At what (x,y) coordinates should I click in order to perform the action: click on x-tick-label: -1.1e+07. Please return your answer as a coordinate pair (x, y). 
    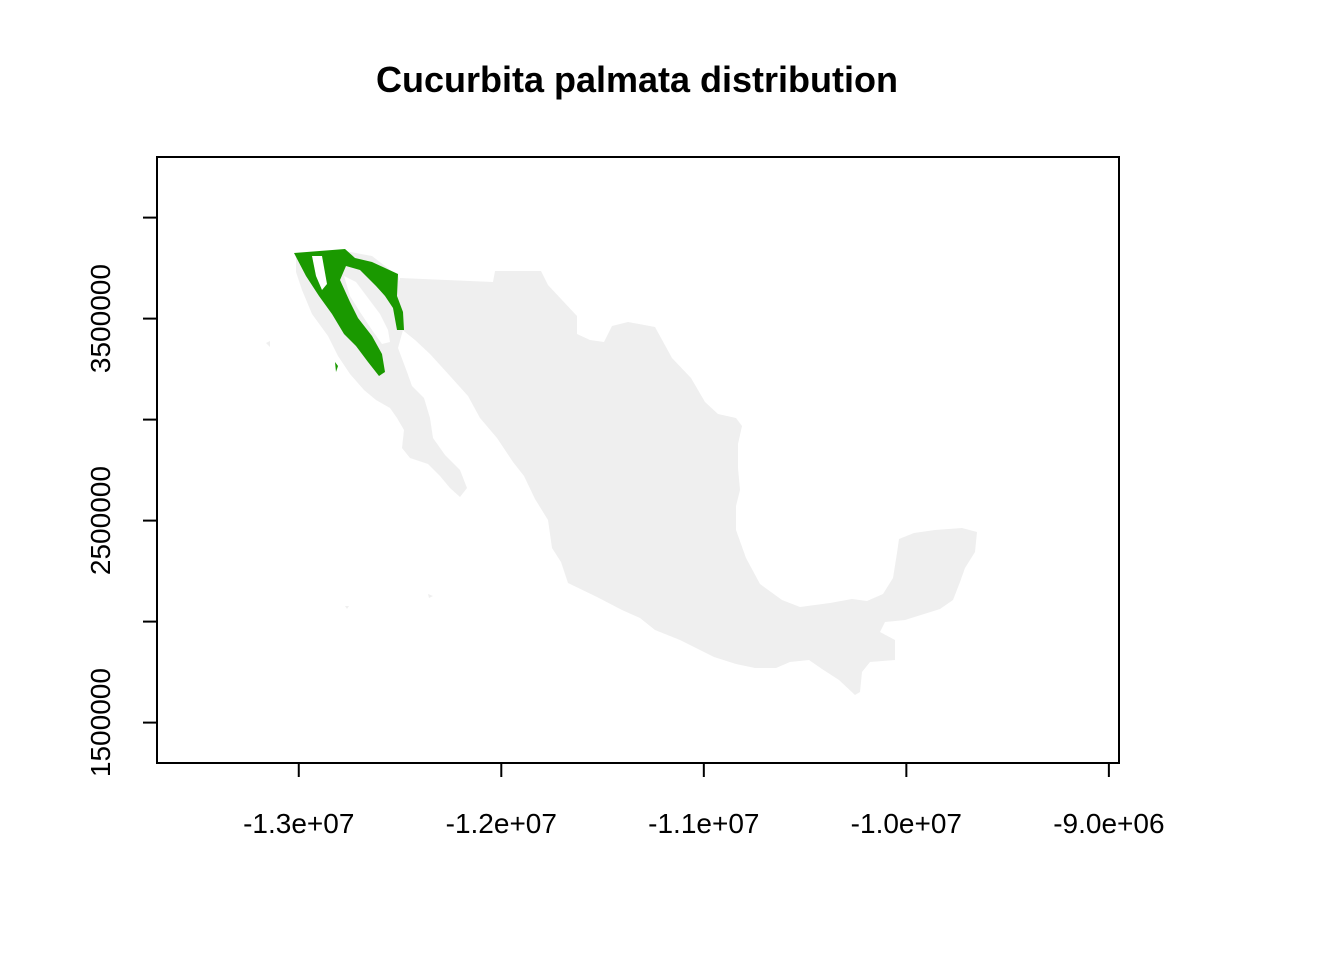
    Looking at the image, I should click on (703, 823).